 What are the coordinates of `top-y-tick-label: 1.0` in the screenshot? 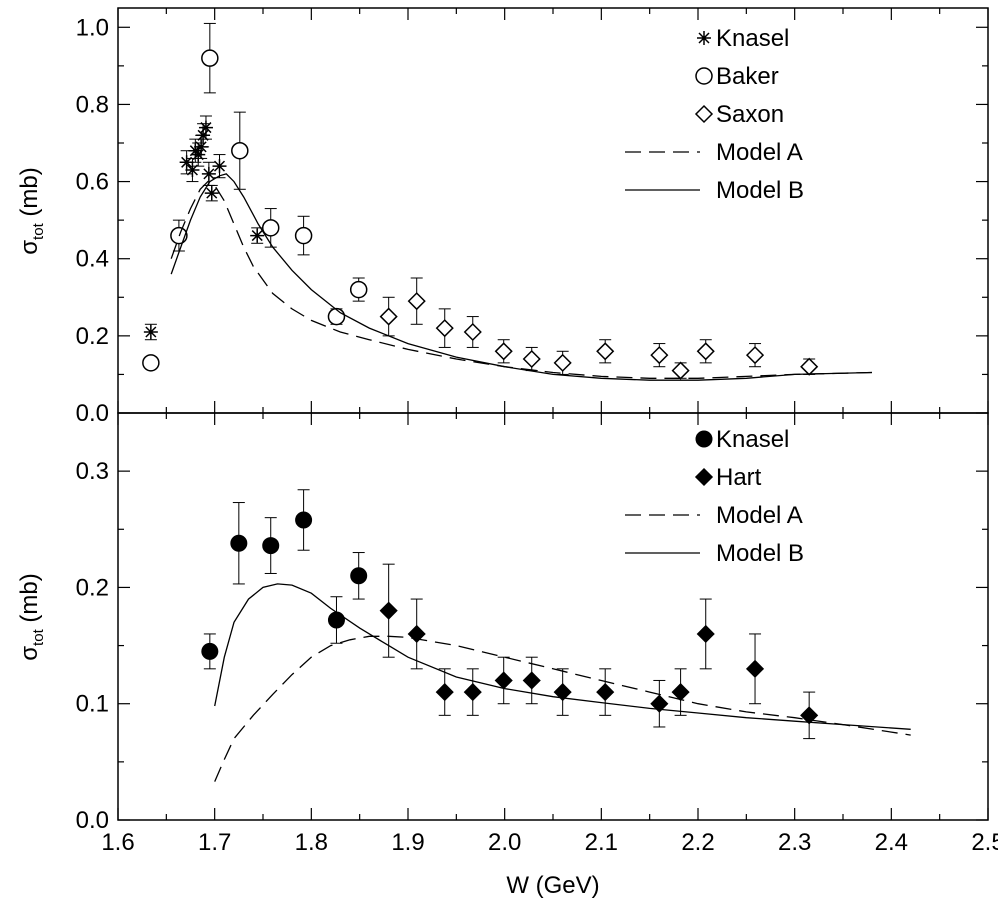 It's located at (92, 27).